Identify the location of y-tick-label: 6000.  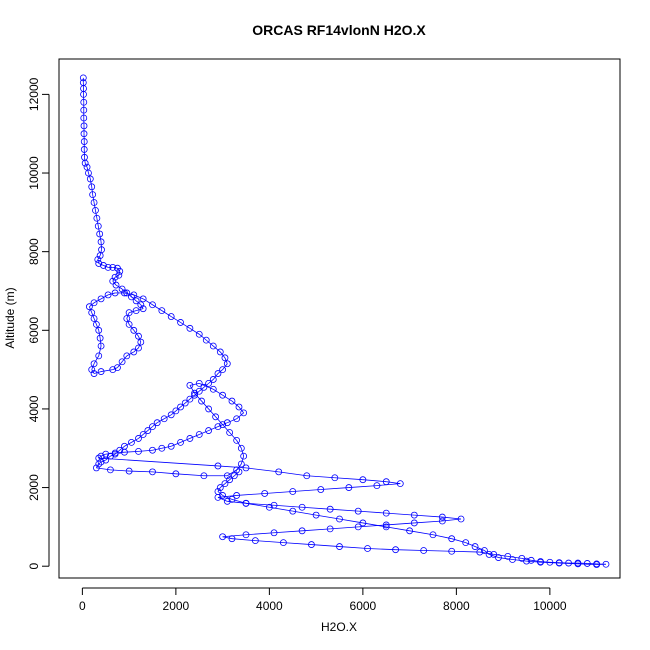
(34, 330).